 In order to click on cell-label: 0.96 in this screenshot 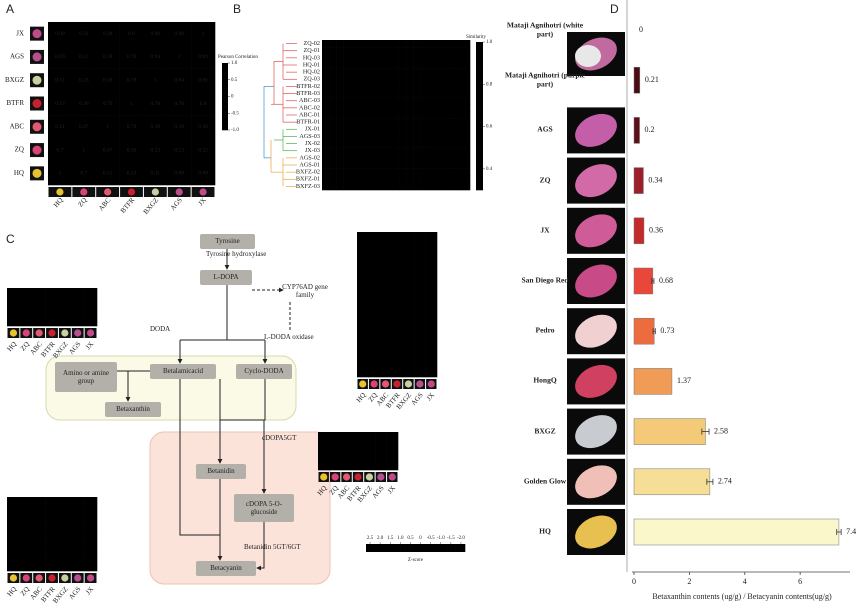, I will do `click(156, 34)`.